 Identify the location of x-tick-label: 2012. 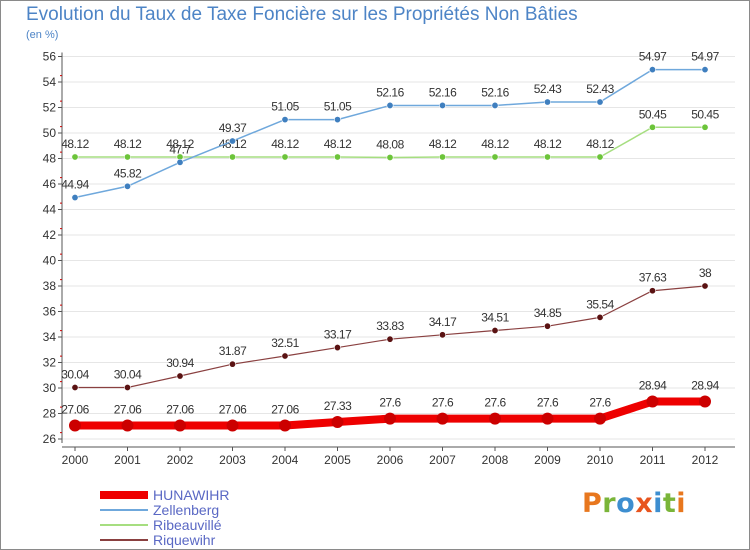
(705, 460).